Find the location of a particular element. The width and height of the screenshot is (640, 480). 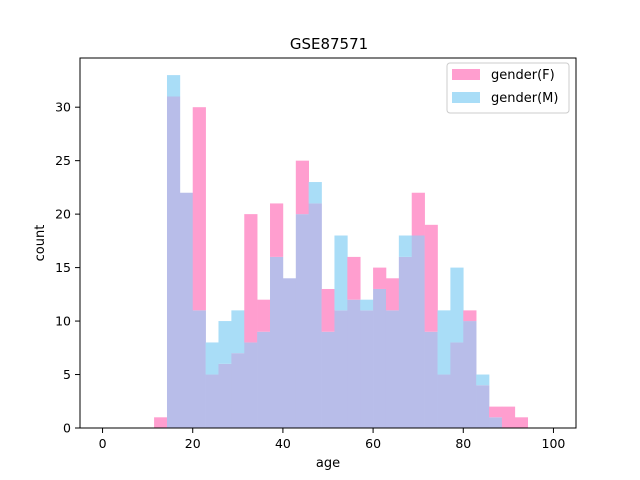

x-tick-label: 20 is located at coordinates (193, 443).